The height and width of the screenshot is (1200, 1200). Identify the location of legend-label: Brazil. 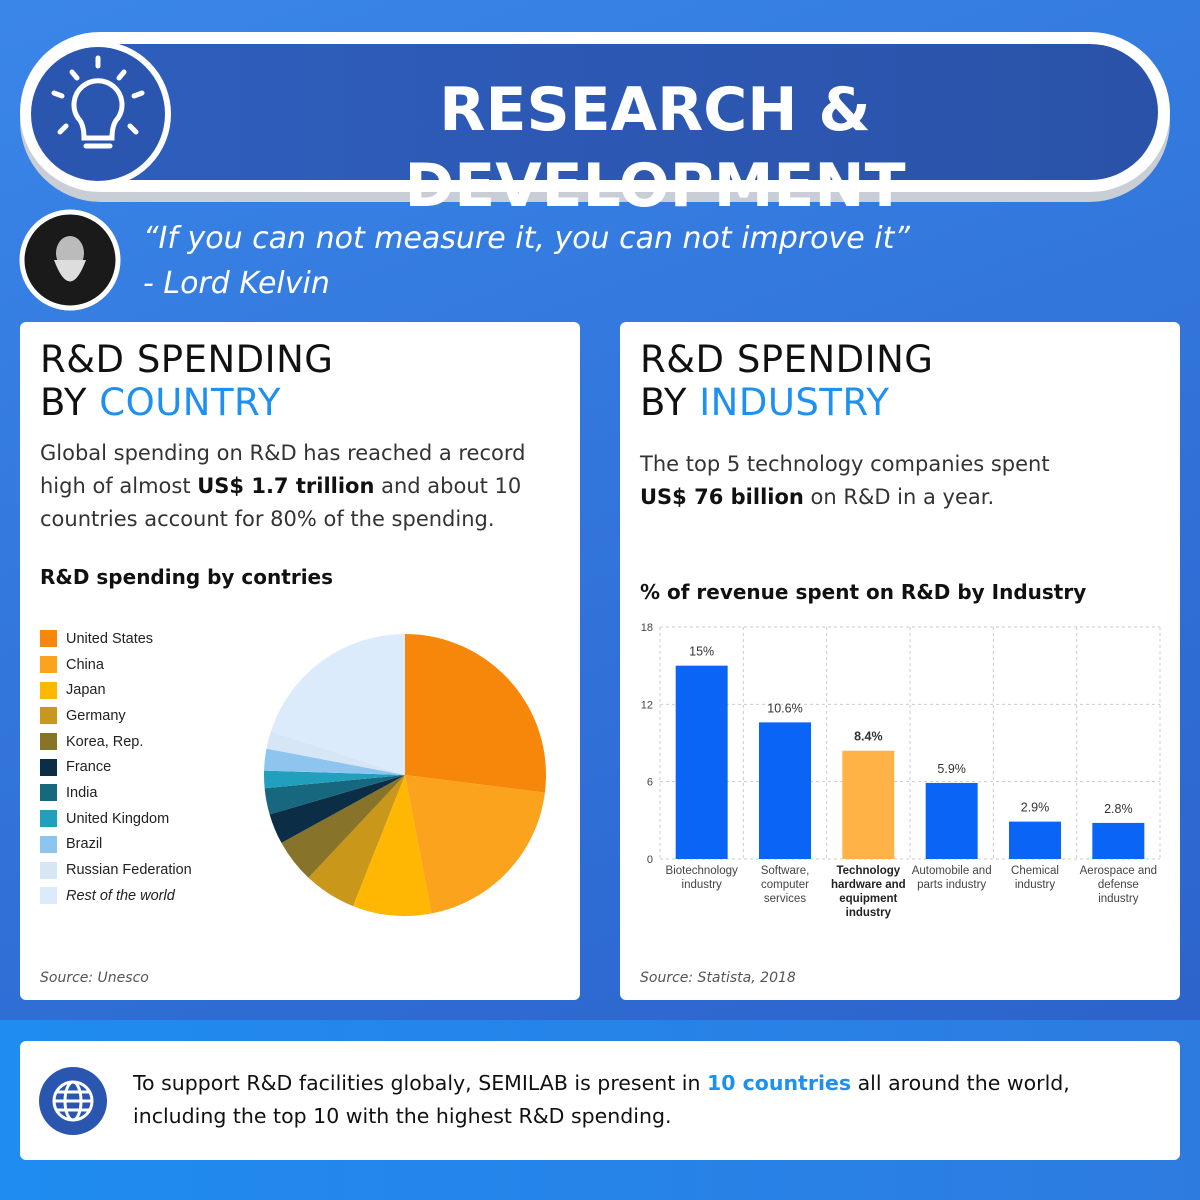
(84, 844).